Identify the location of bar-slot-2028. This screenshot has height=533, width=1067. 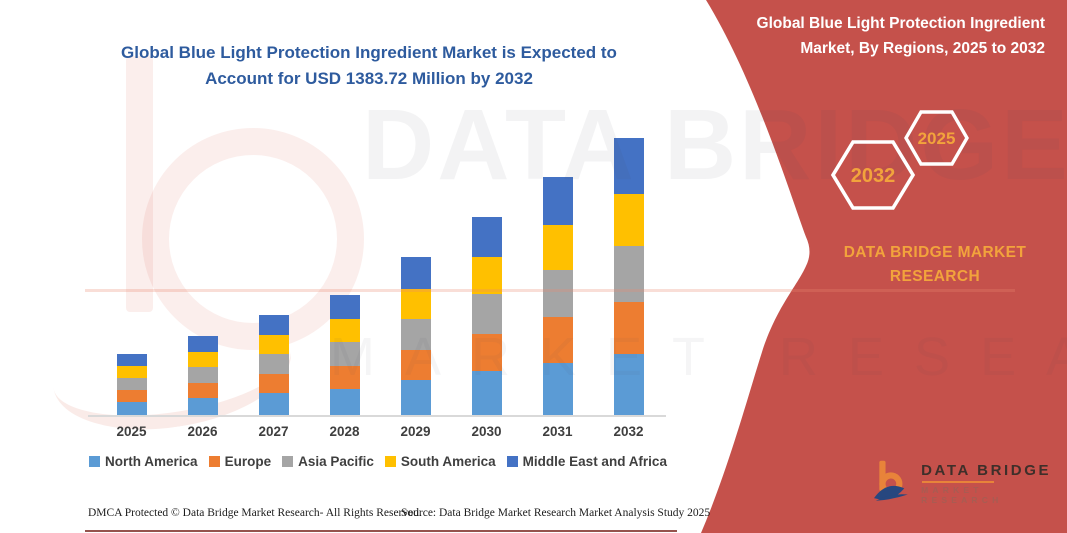
(344, 355).